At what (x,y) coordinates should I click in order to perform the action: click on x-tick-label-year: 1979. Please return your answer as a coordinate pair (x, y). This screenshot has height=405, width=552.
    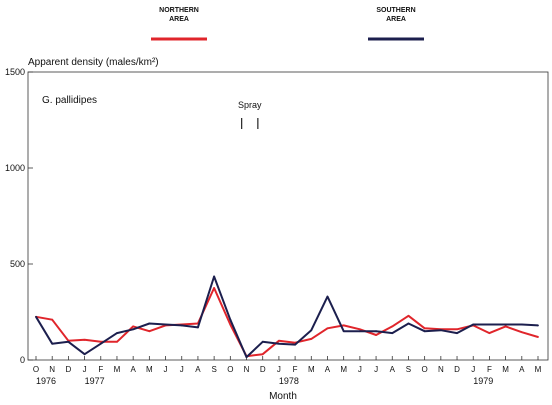
    Looking at the image, I should click on (483, 381).